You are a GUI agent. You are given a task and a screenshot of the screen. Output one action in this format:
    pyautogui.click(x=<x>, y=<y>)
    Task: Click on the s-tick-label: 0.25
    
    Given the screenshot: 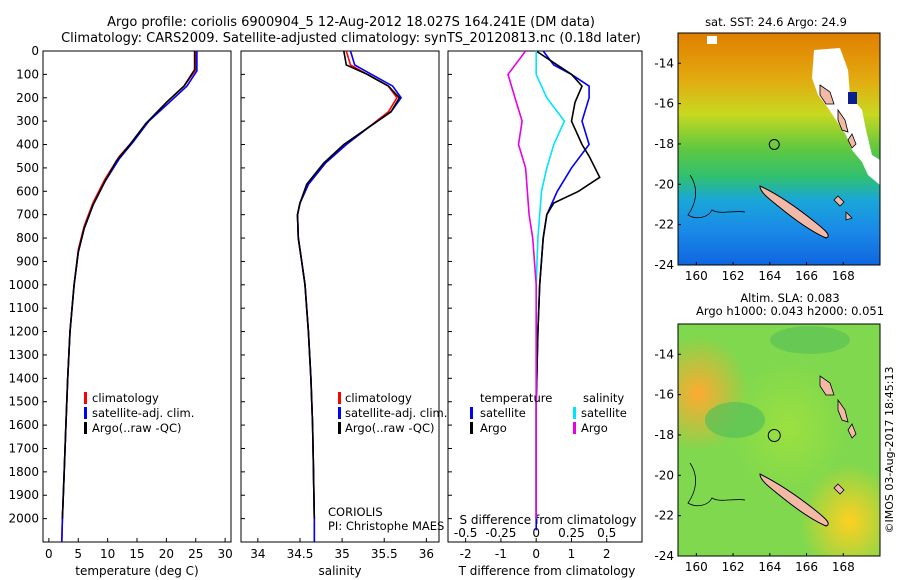 What is the action you would take?
    pyautogui.click(x=571, y=533)
    